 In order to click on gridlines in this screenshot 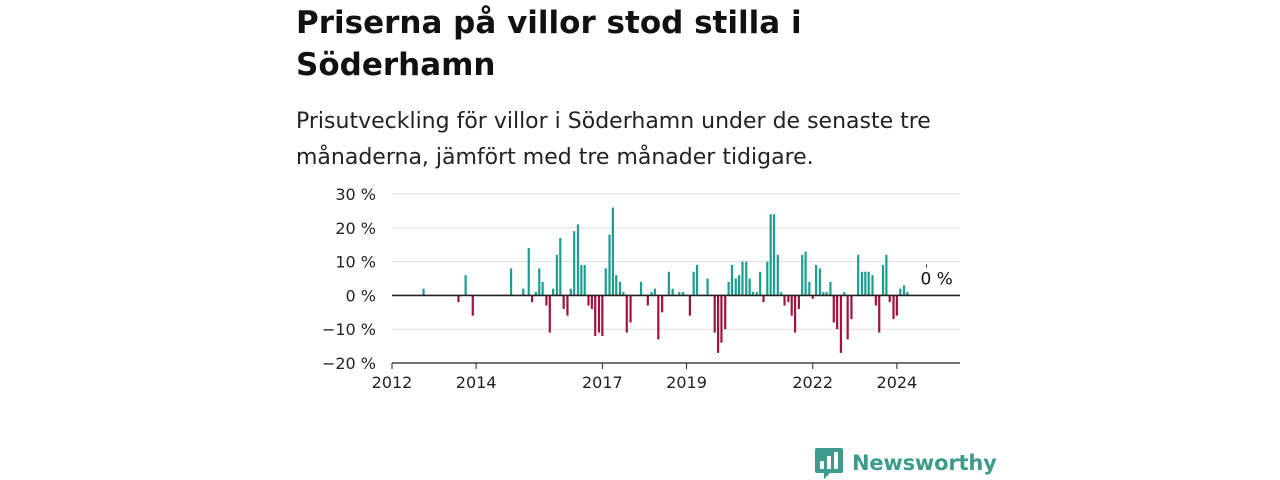, I will do `click(676, 261)`.